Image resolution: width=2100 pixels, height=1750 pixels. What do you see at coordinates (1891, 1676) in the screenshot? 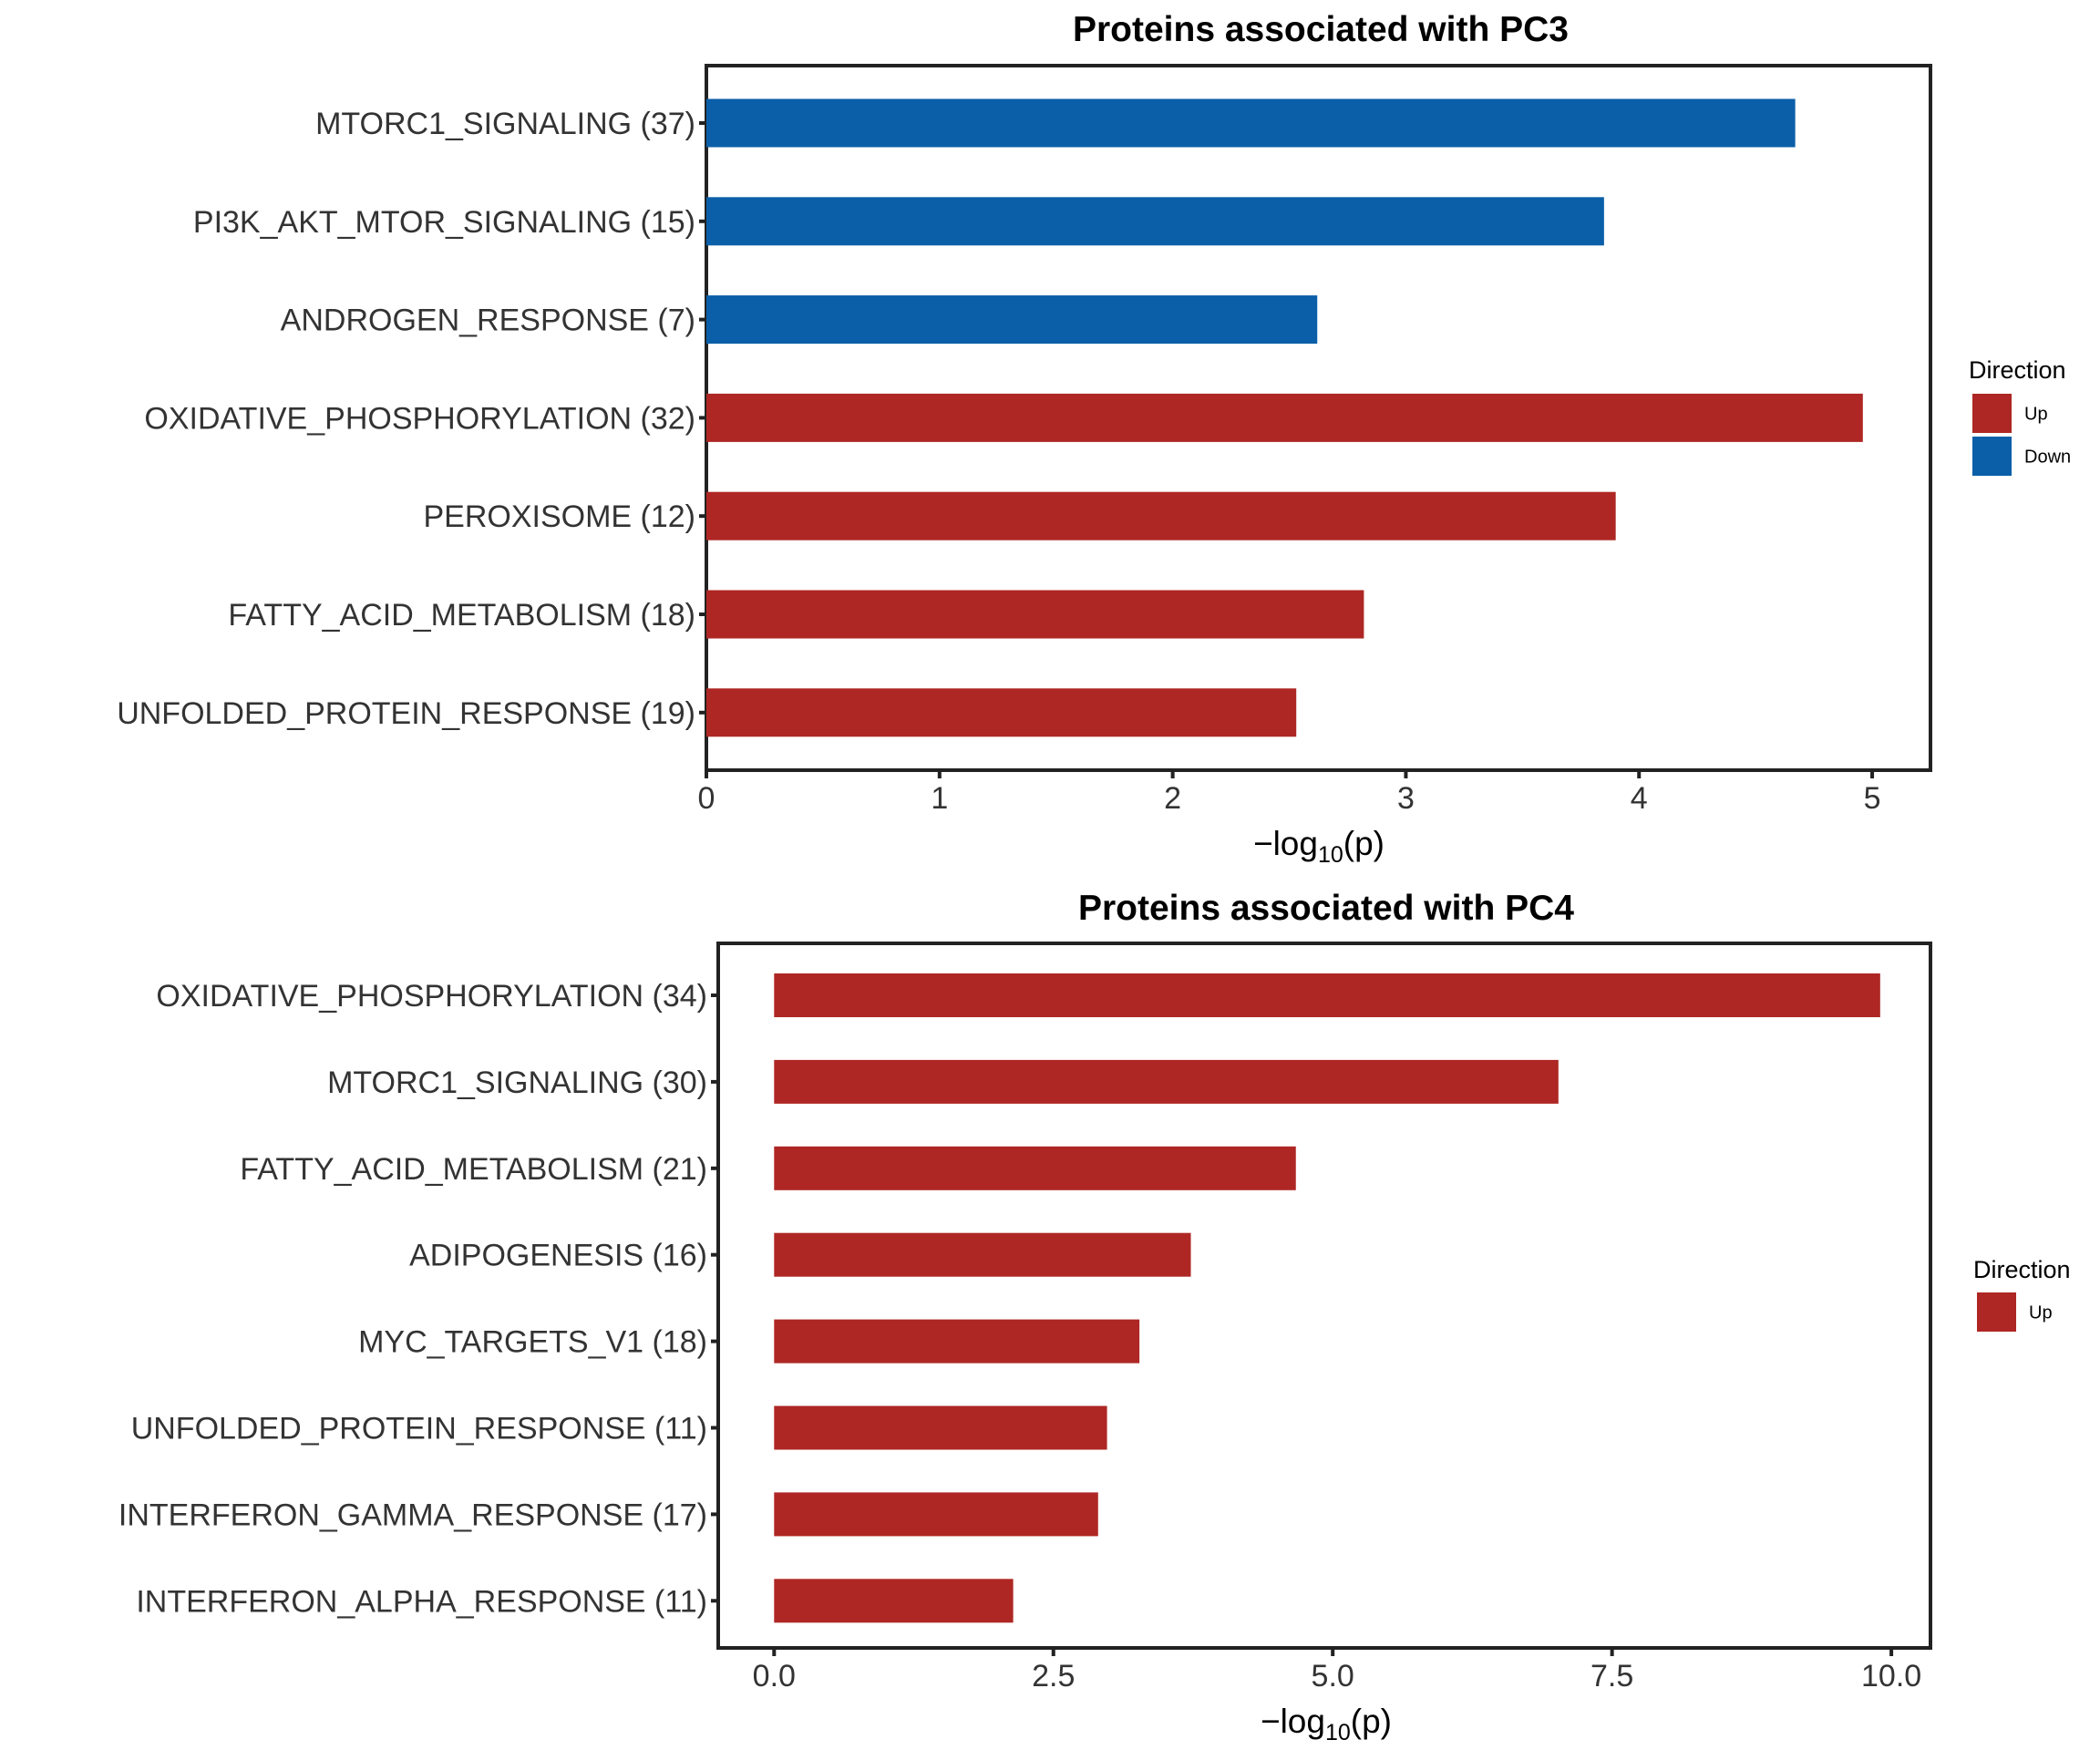
I see `x-tick-label: 10.0` at bounding box center [1891, 1676].